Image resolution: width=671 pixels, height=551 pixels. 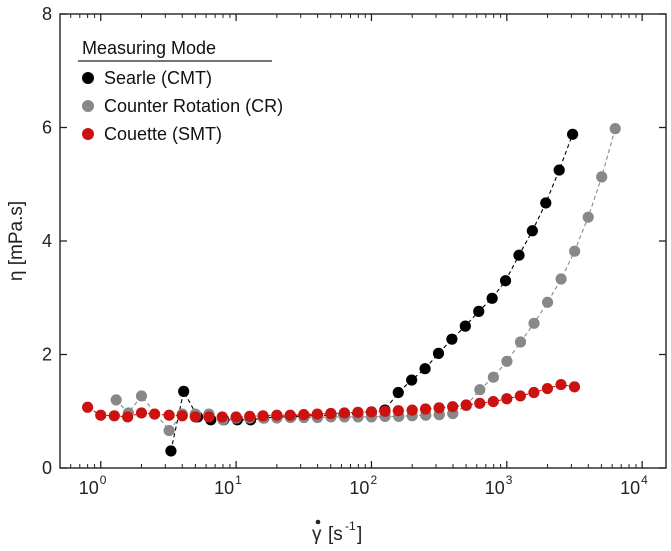 What do you see at coordinates (350, 526) in the screenshot?
I see `svg-text: -1` at bounding box center [350, 526].